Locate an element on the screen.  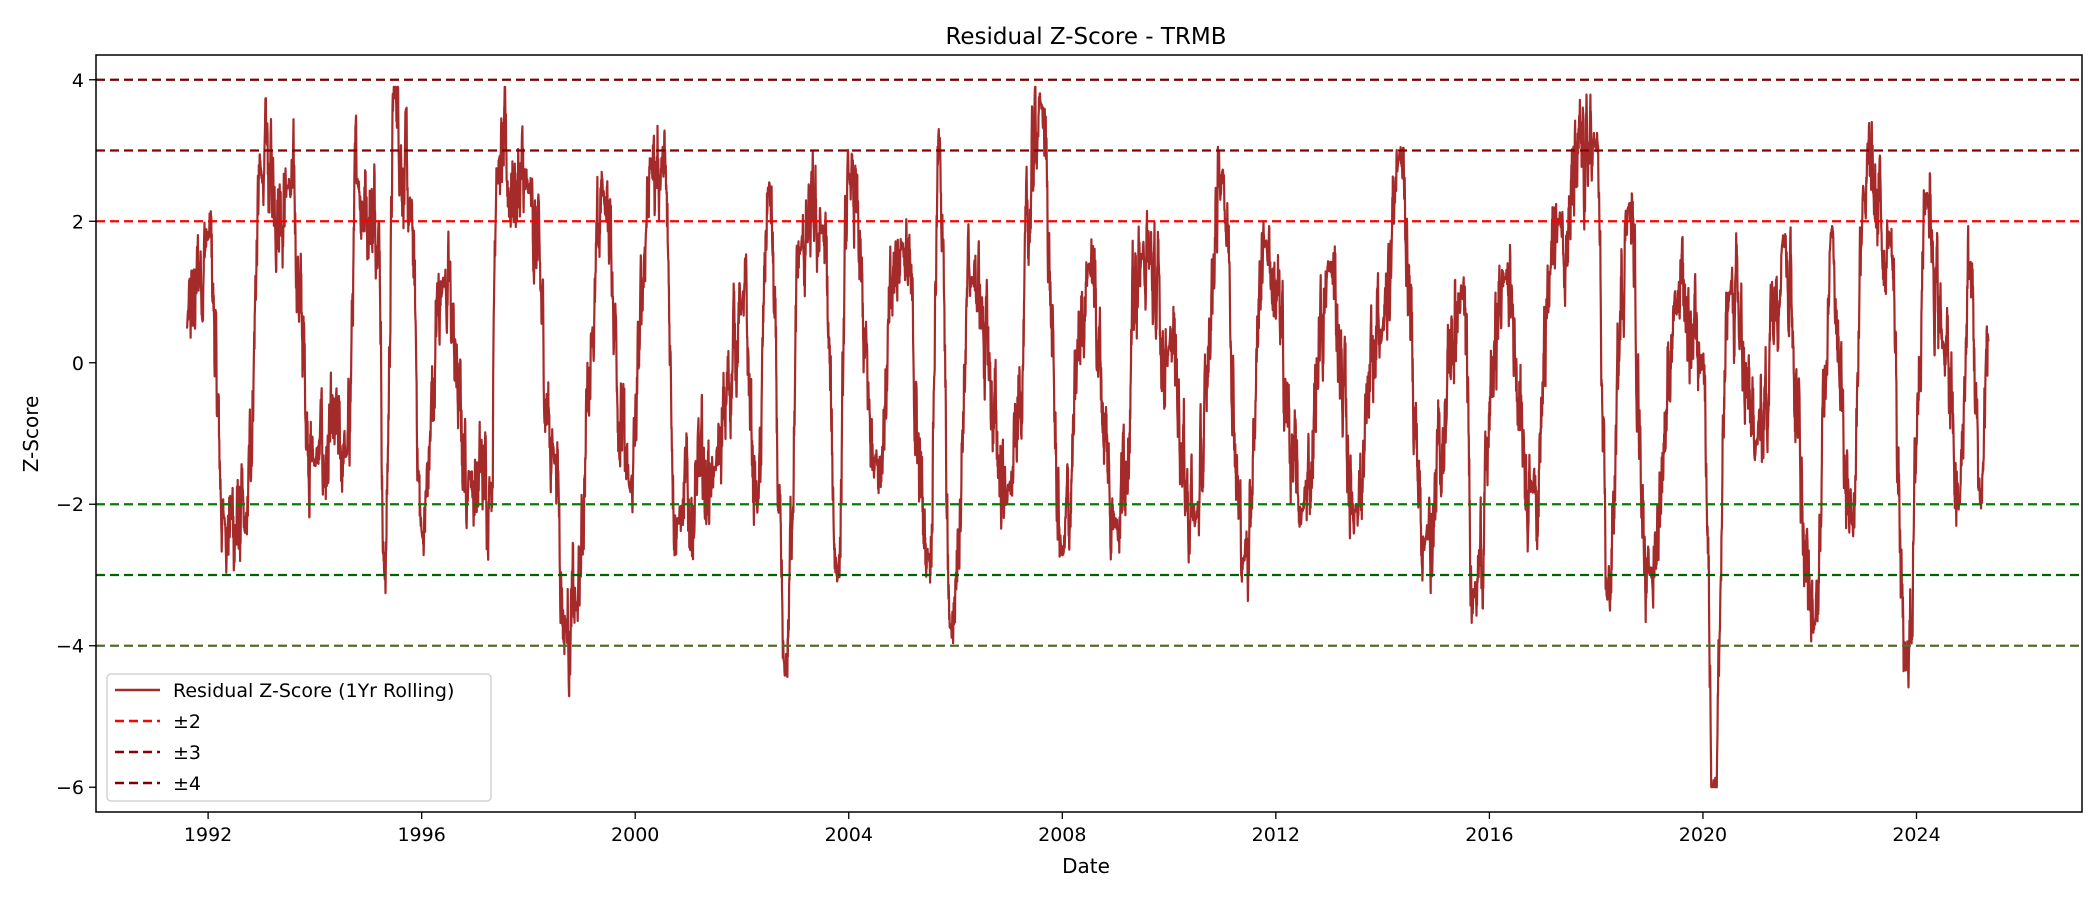
legend-box is located at coordinates (299, 737).